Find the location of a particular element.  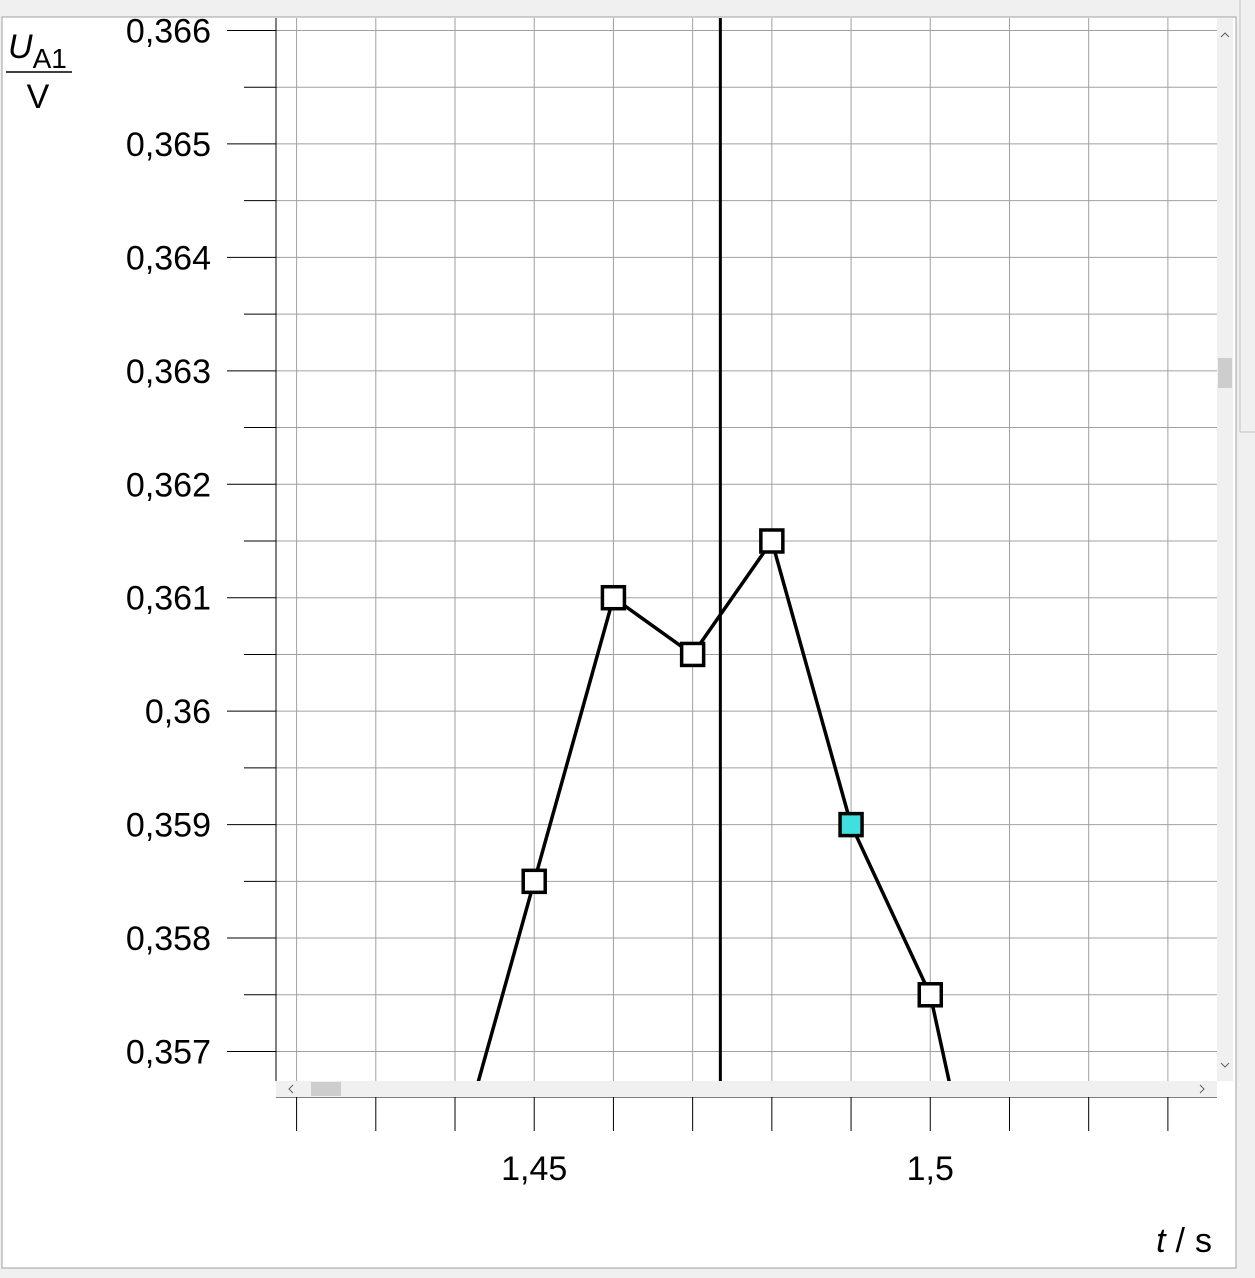

scroll-left is located at coordinates (291, 1089).